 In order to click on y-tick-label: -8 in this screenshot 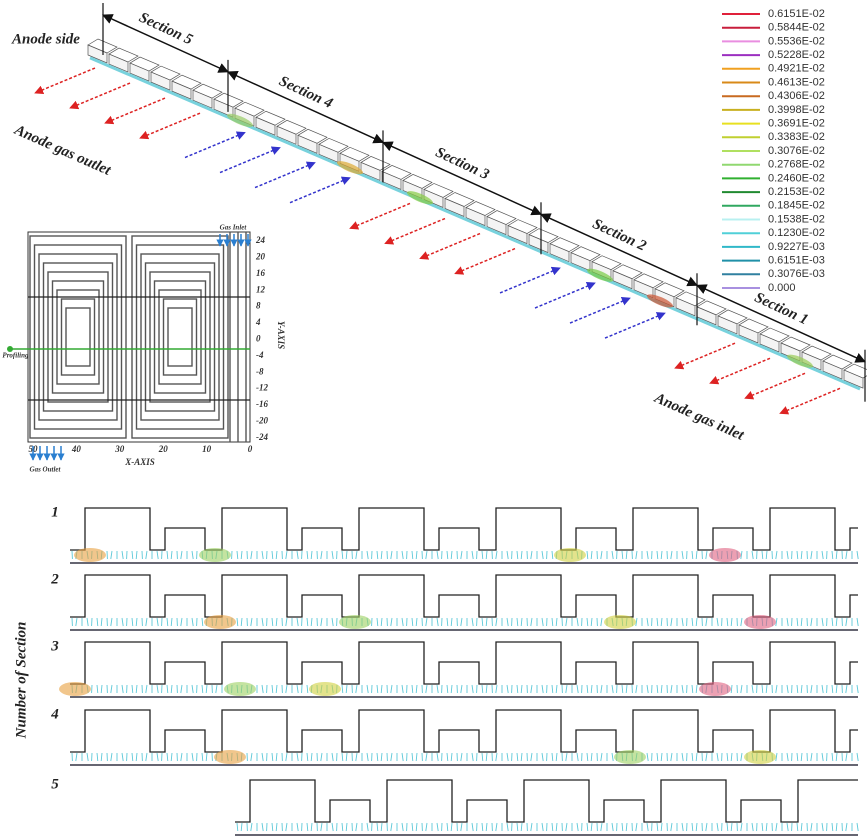, I will do `click(260, 371)`.